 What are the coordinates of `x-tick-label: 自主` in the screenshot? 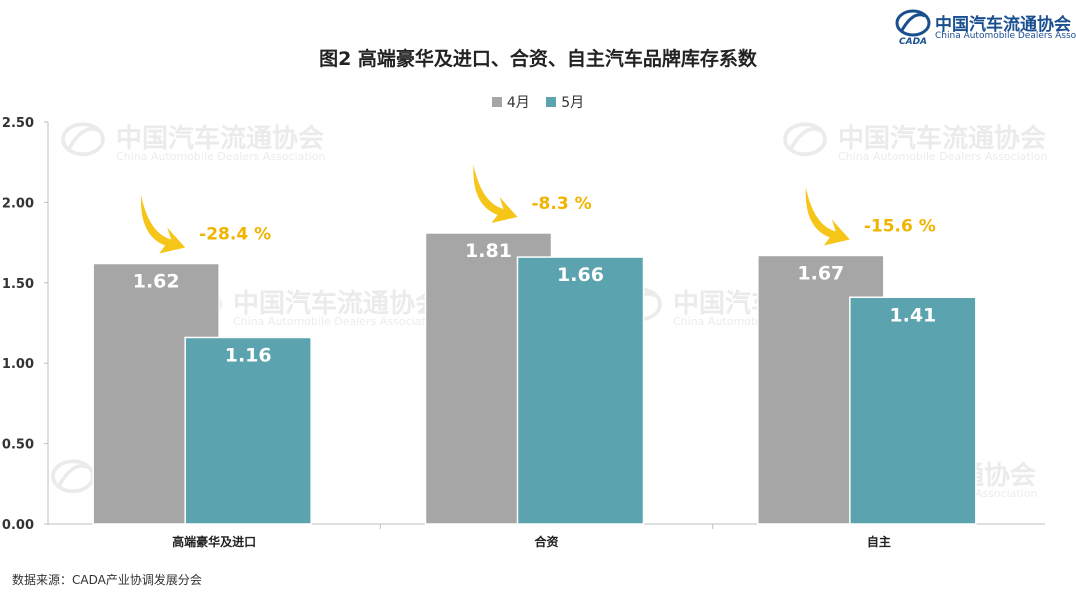 It's located at (879, 541).